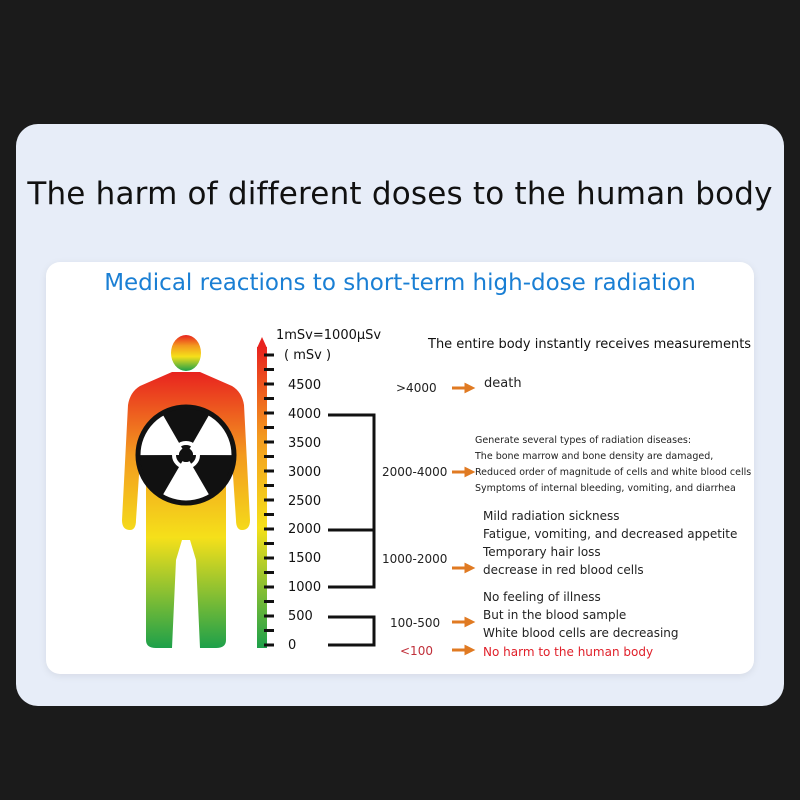  Describe the element at coordinates (416, 388) in the screenshot. I see `range-label: >4000` at that location.